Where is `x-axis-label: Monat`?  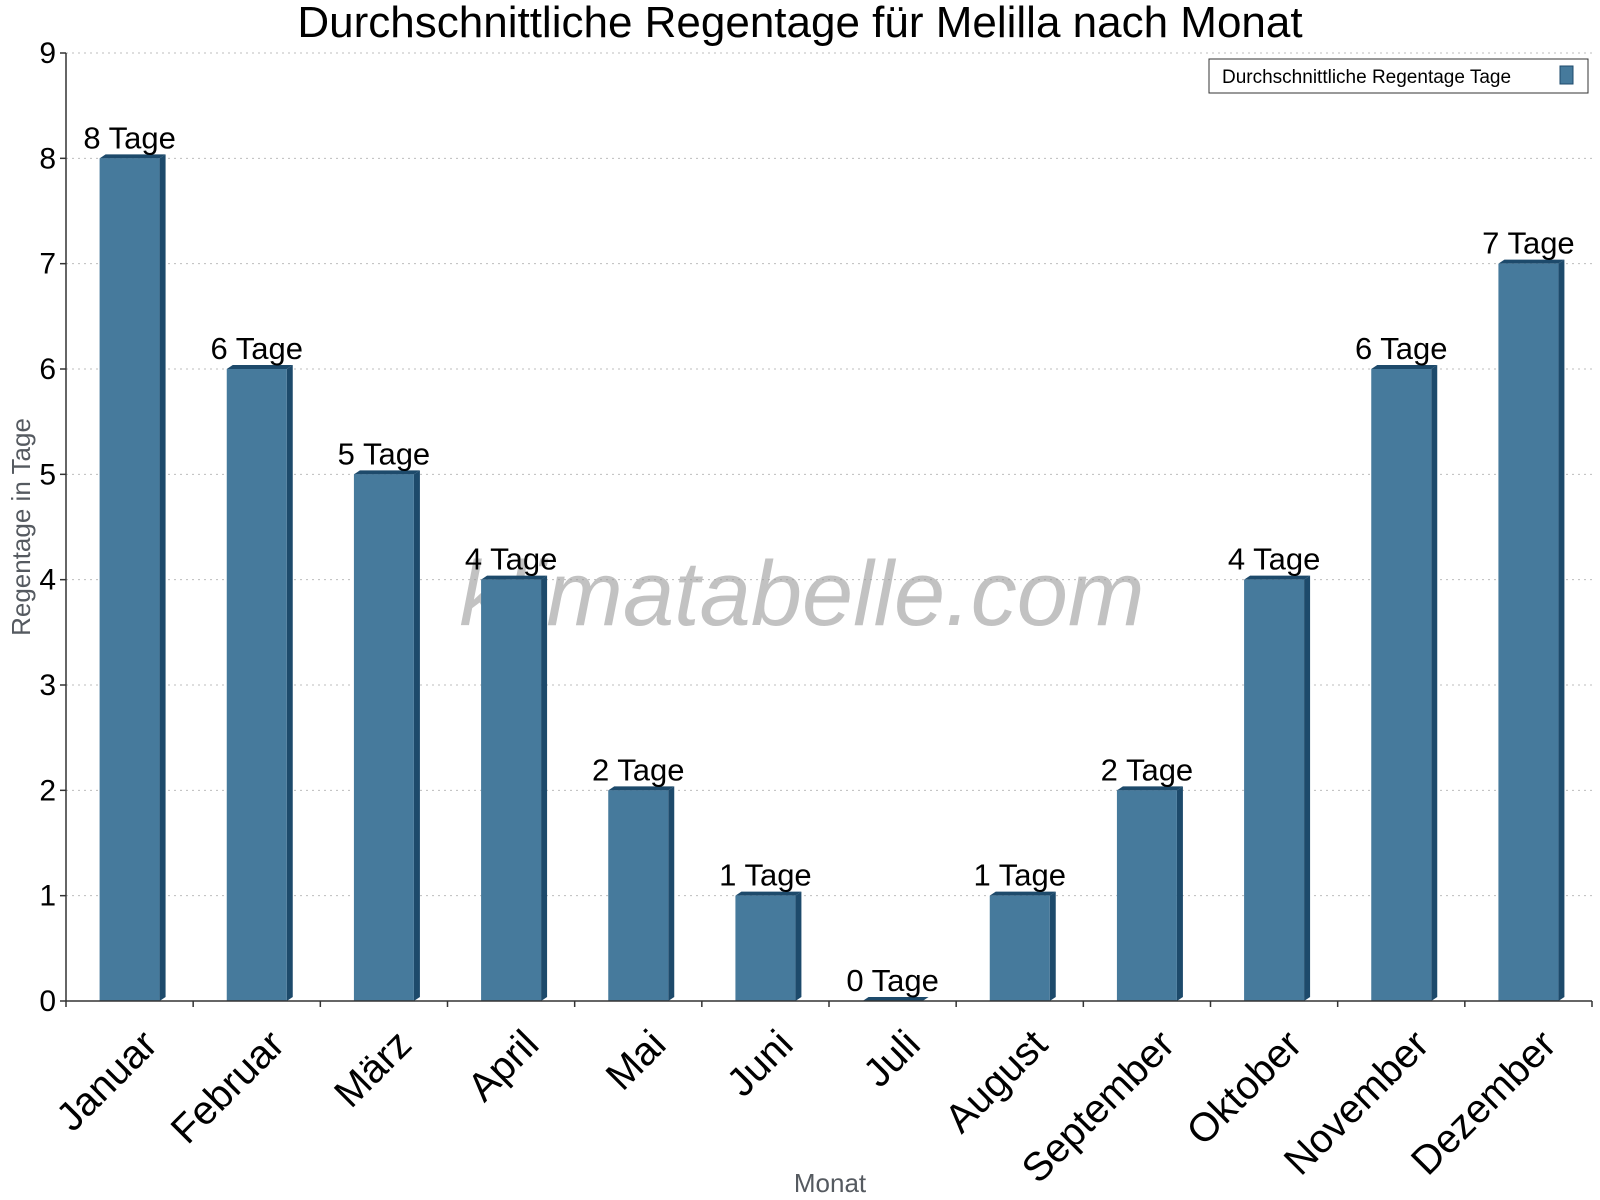
x-axis-label: Monat is located at coordinates (830, 1183).